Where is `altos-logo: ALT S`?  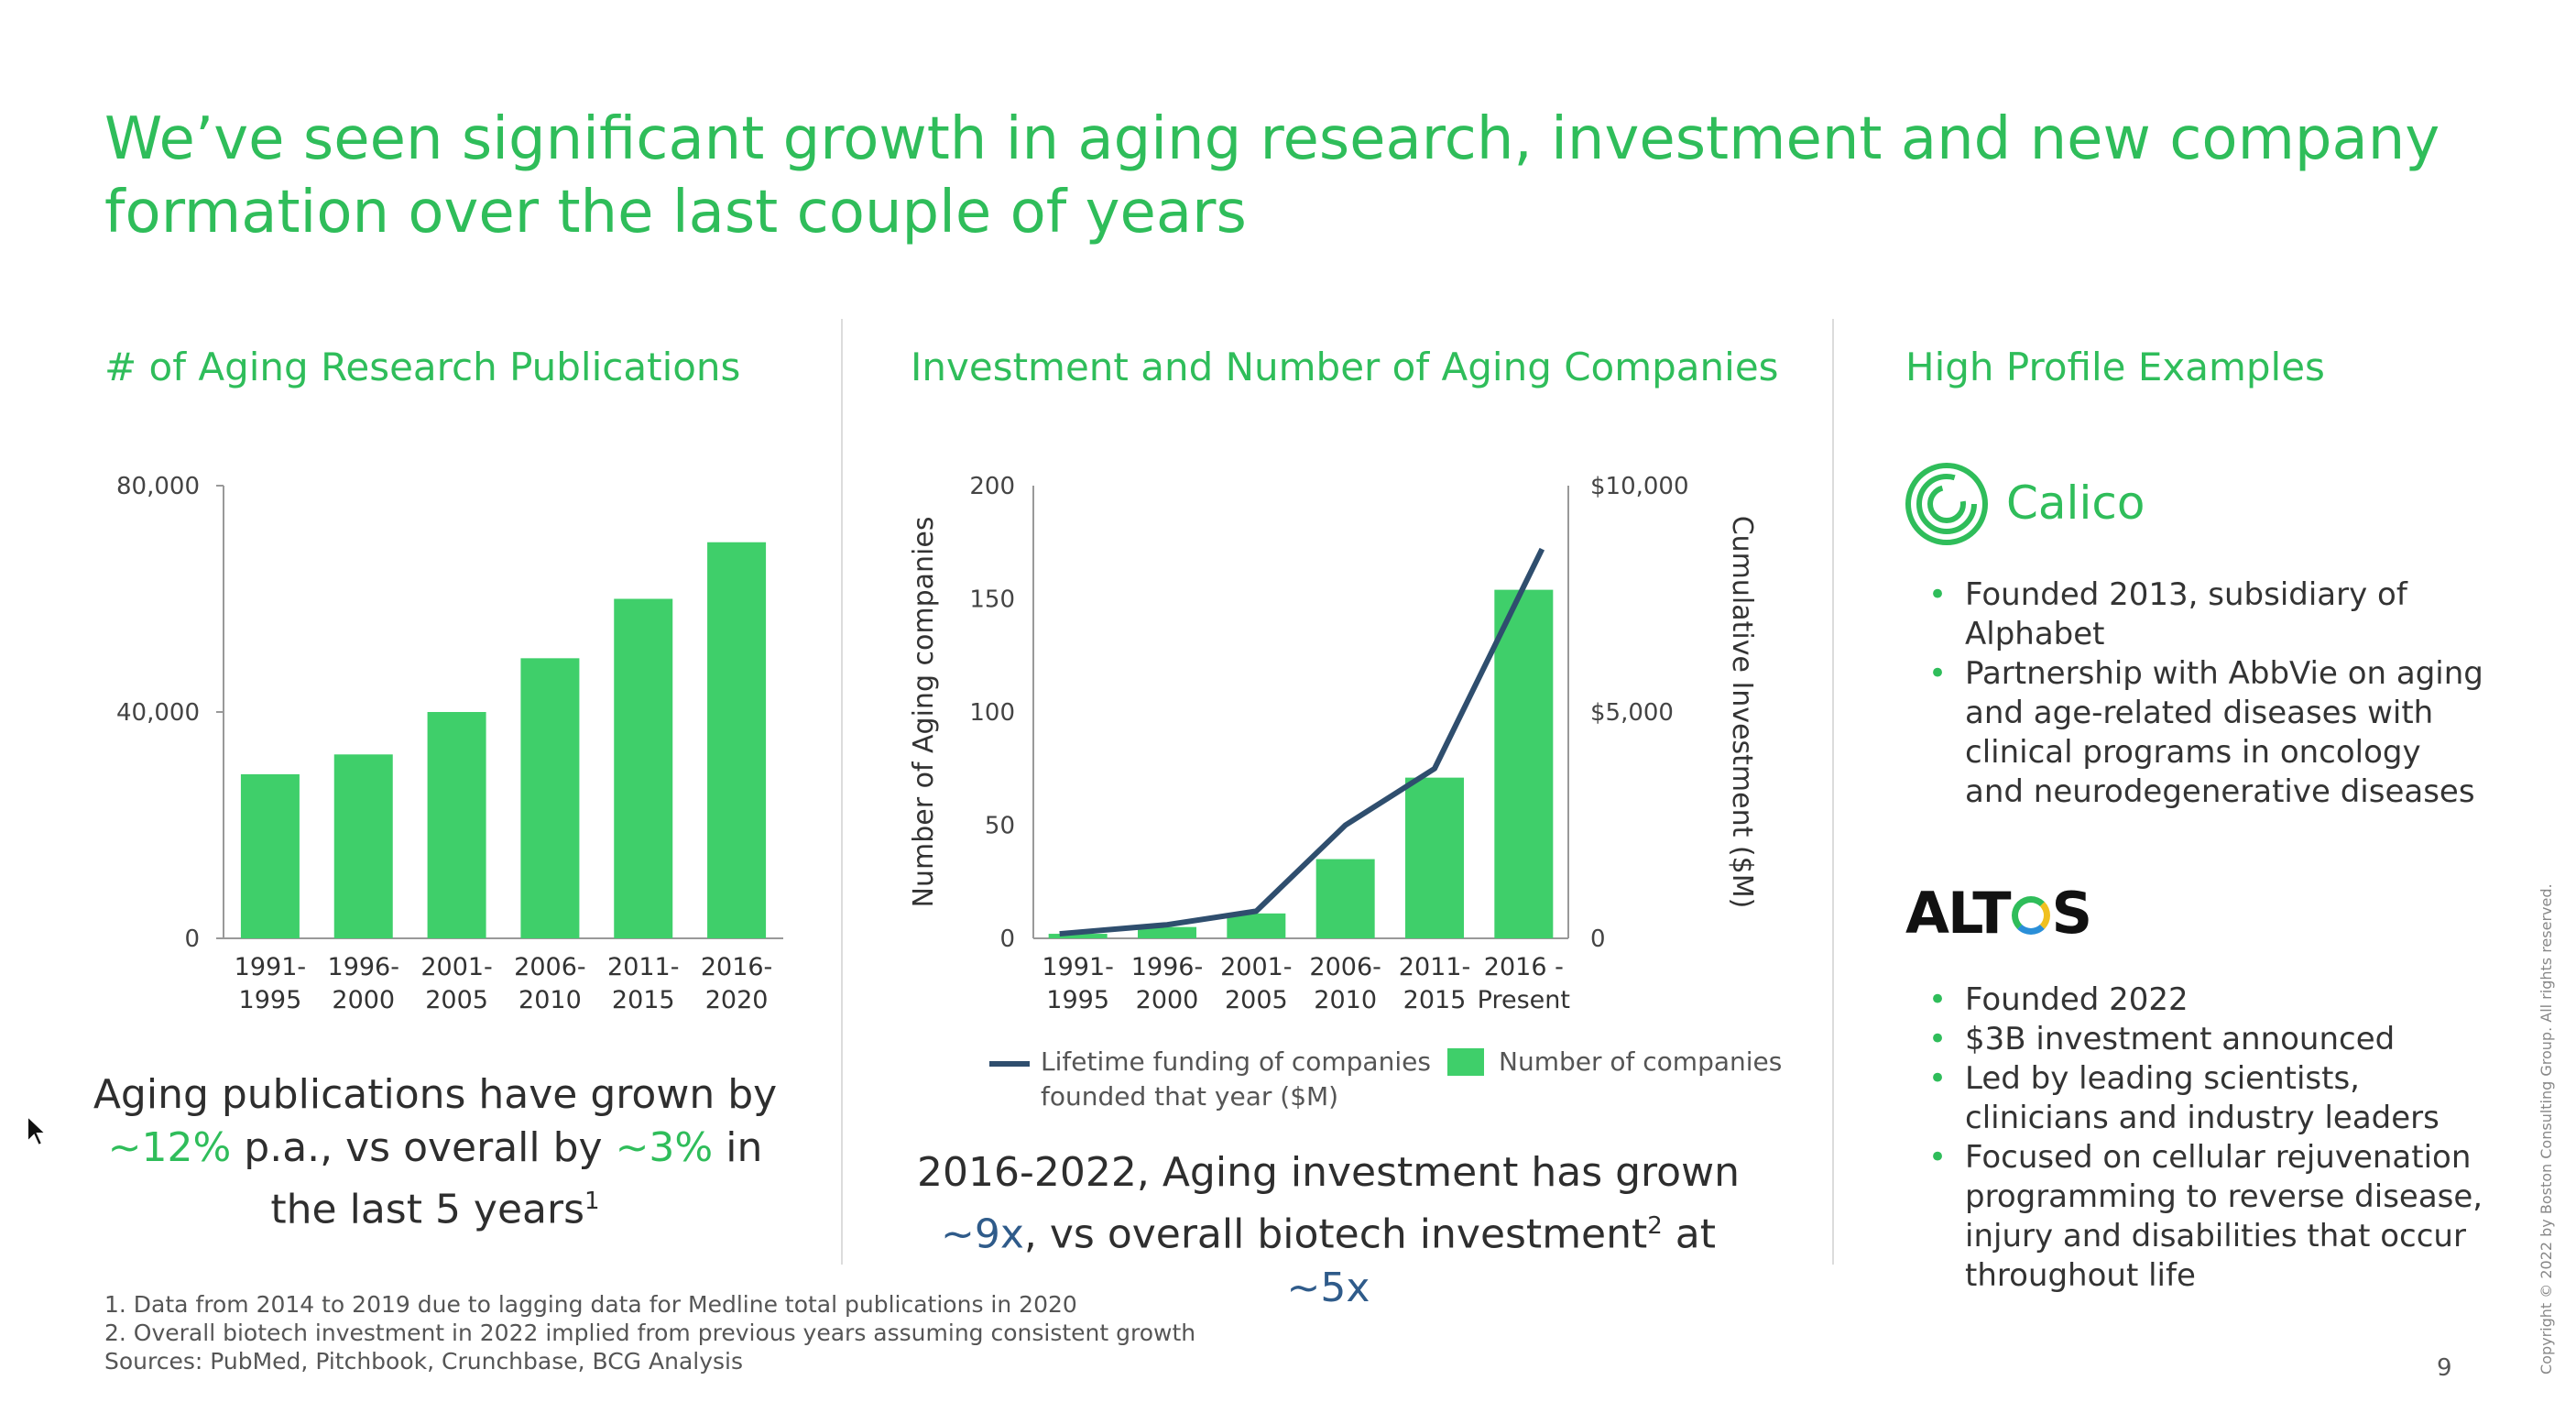 altos-logo: ALT S is located at coordinates (1999, 913).